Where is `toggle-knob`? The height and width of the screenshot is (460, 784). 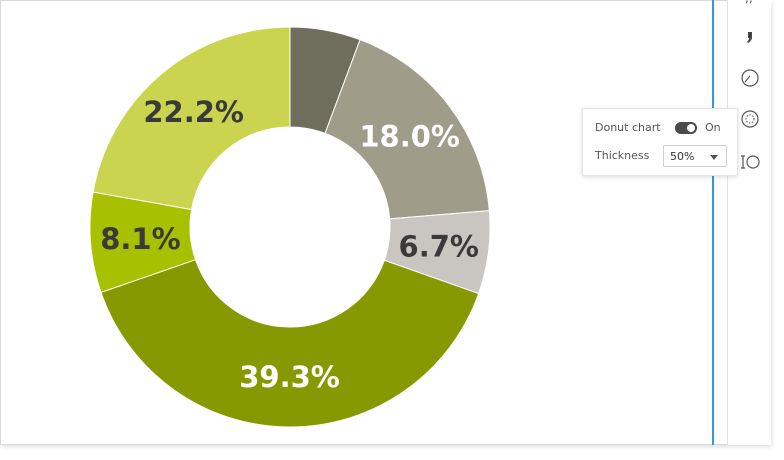 toggle-knob is located at coordinates (691, 128).